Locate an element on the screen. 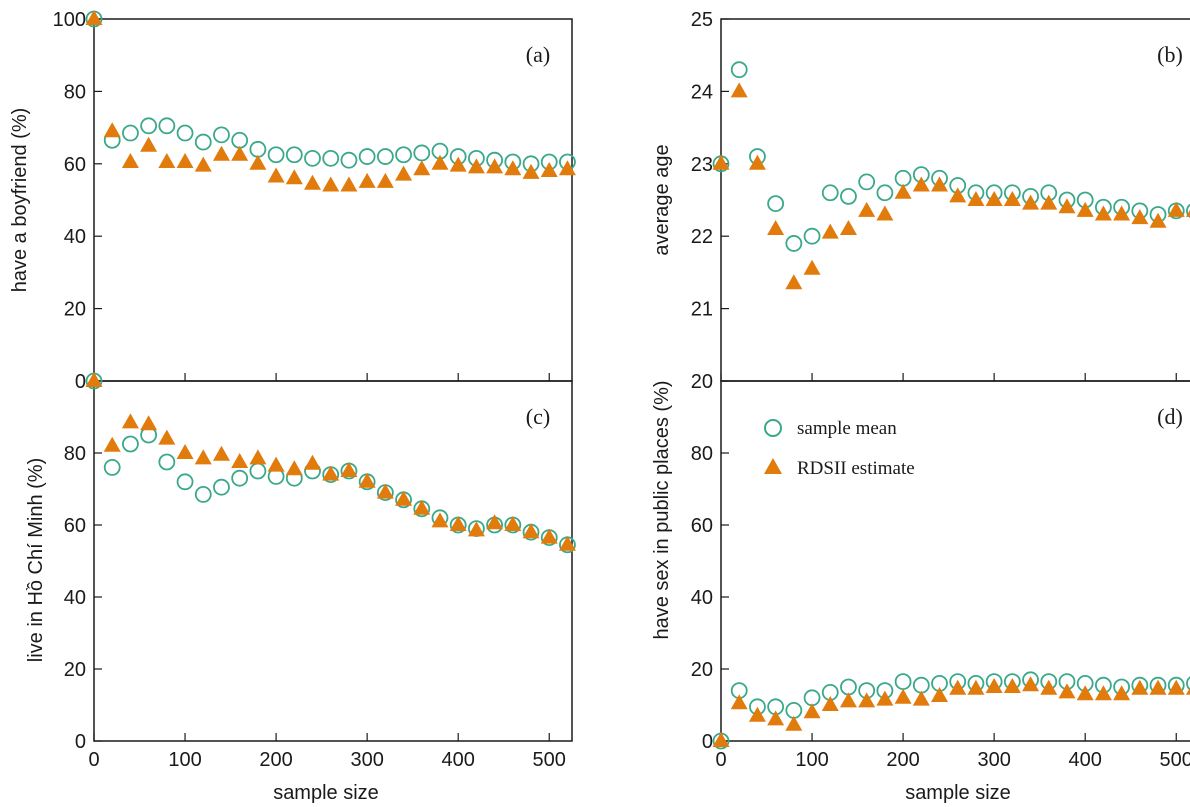 Image resolution: width=1190 pixels, height=807 pixels. legend-rdsii-label: RDSII estimate is located at coordinates (856, 468).